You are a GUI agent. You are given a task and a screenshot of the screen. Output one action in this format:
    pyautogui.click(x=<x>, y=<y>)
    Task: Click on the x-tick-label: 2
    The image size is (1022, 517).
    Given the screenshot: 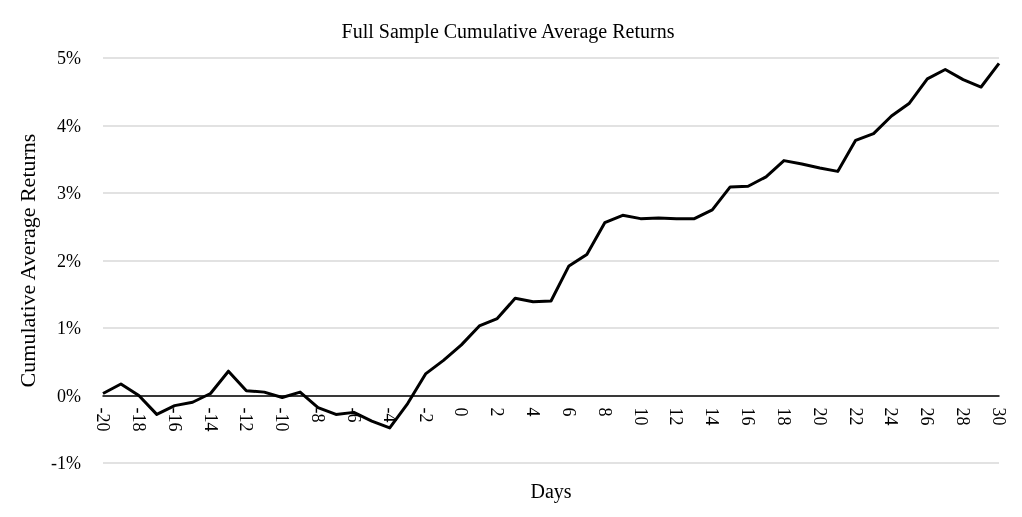 What is the action you would take?
    pyautogui.click(x=497, y=412)
    